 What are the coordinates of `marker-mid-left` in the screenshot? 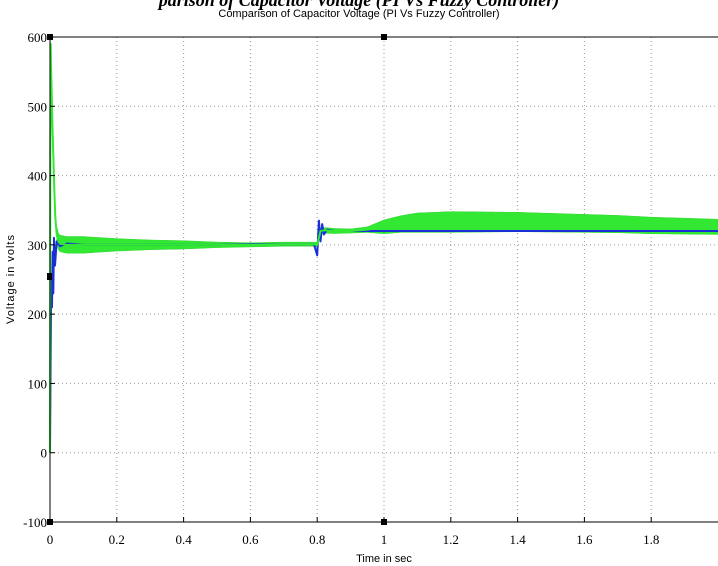 It's located at (49, 276).